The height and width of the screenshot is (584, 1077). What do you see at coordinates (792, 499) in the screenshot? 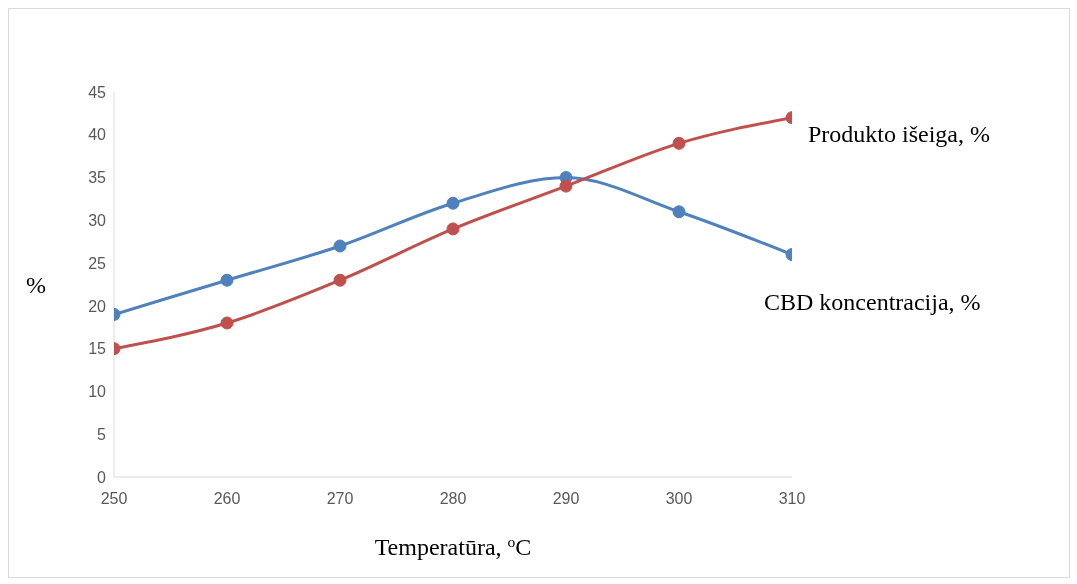
I see `x-tick-label: 310` at bounding box center [792, 499].